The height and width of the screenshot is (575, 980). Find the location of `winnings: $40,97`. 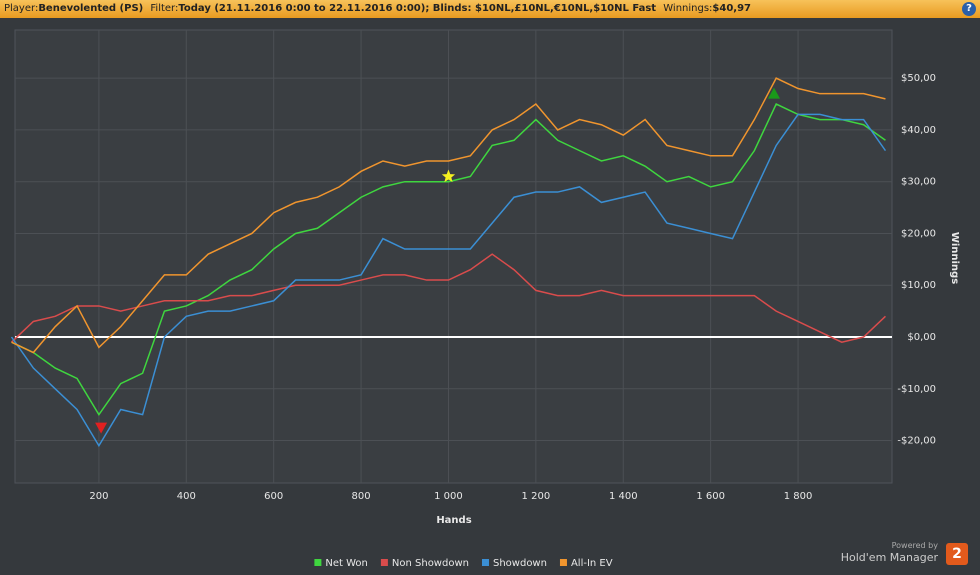

winnings: $40,97 is located at coordinates (732, 8).